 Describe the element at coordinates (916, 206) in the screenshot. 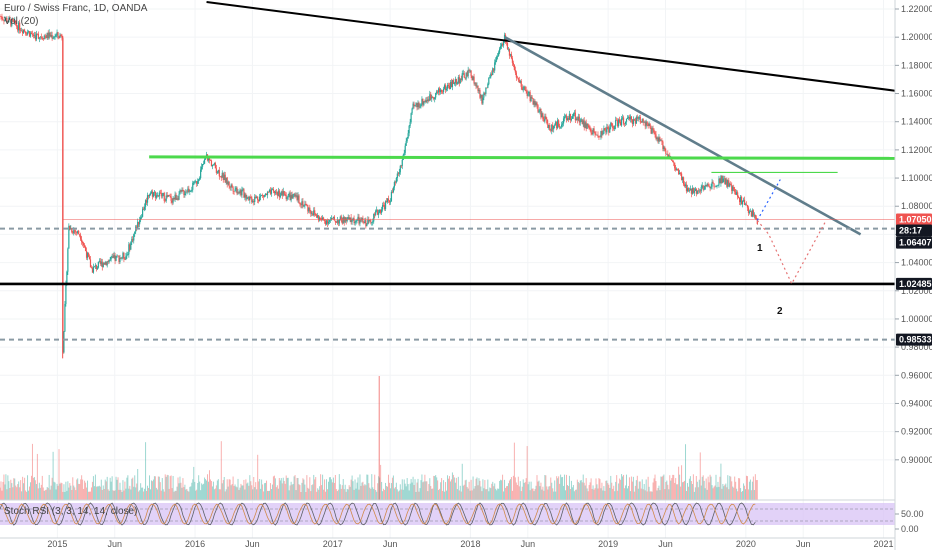

I see `y-tick-label: 1.08000` at that location.